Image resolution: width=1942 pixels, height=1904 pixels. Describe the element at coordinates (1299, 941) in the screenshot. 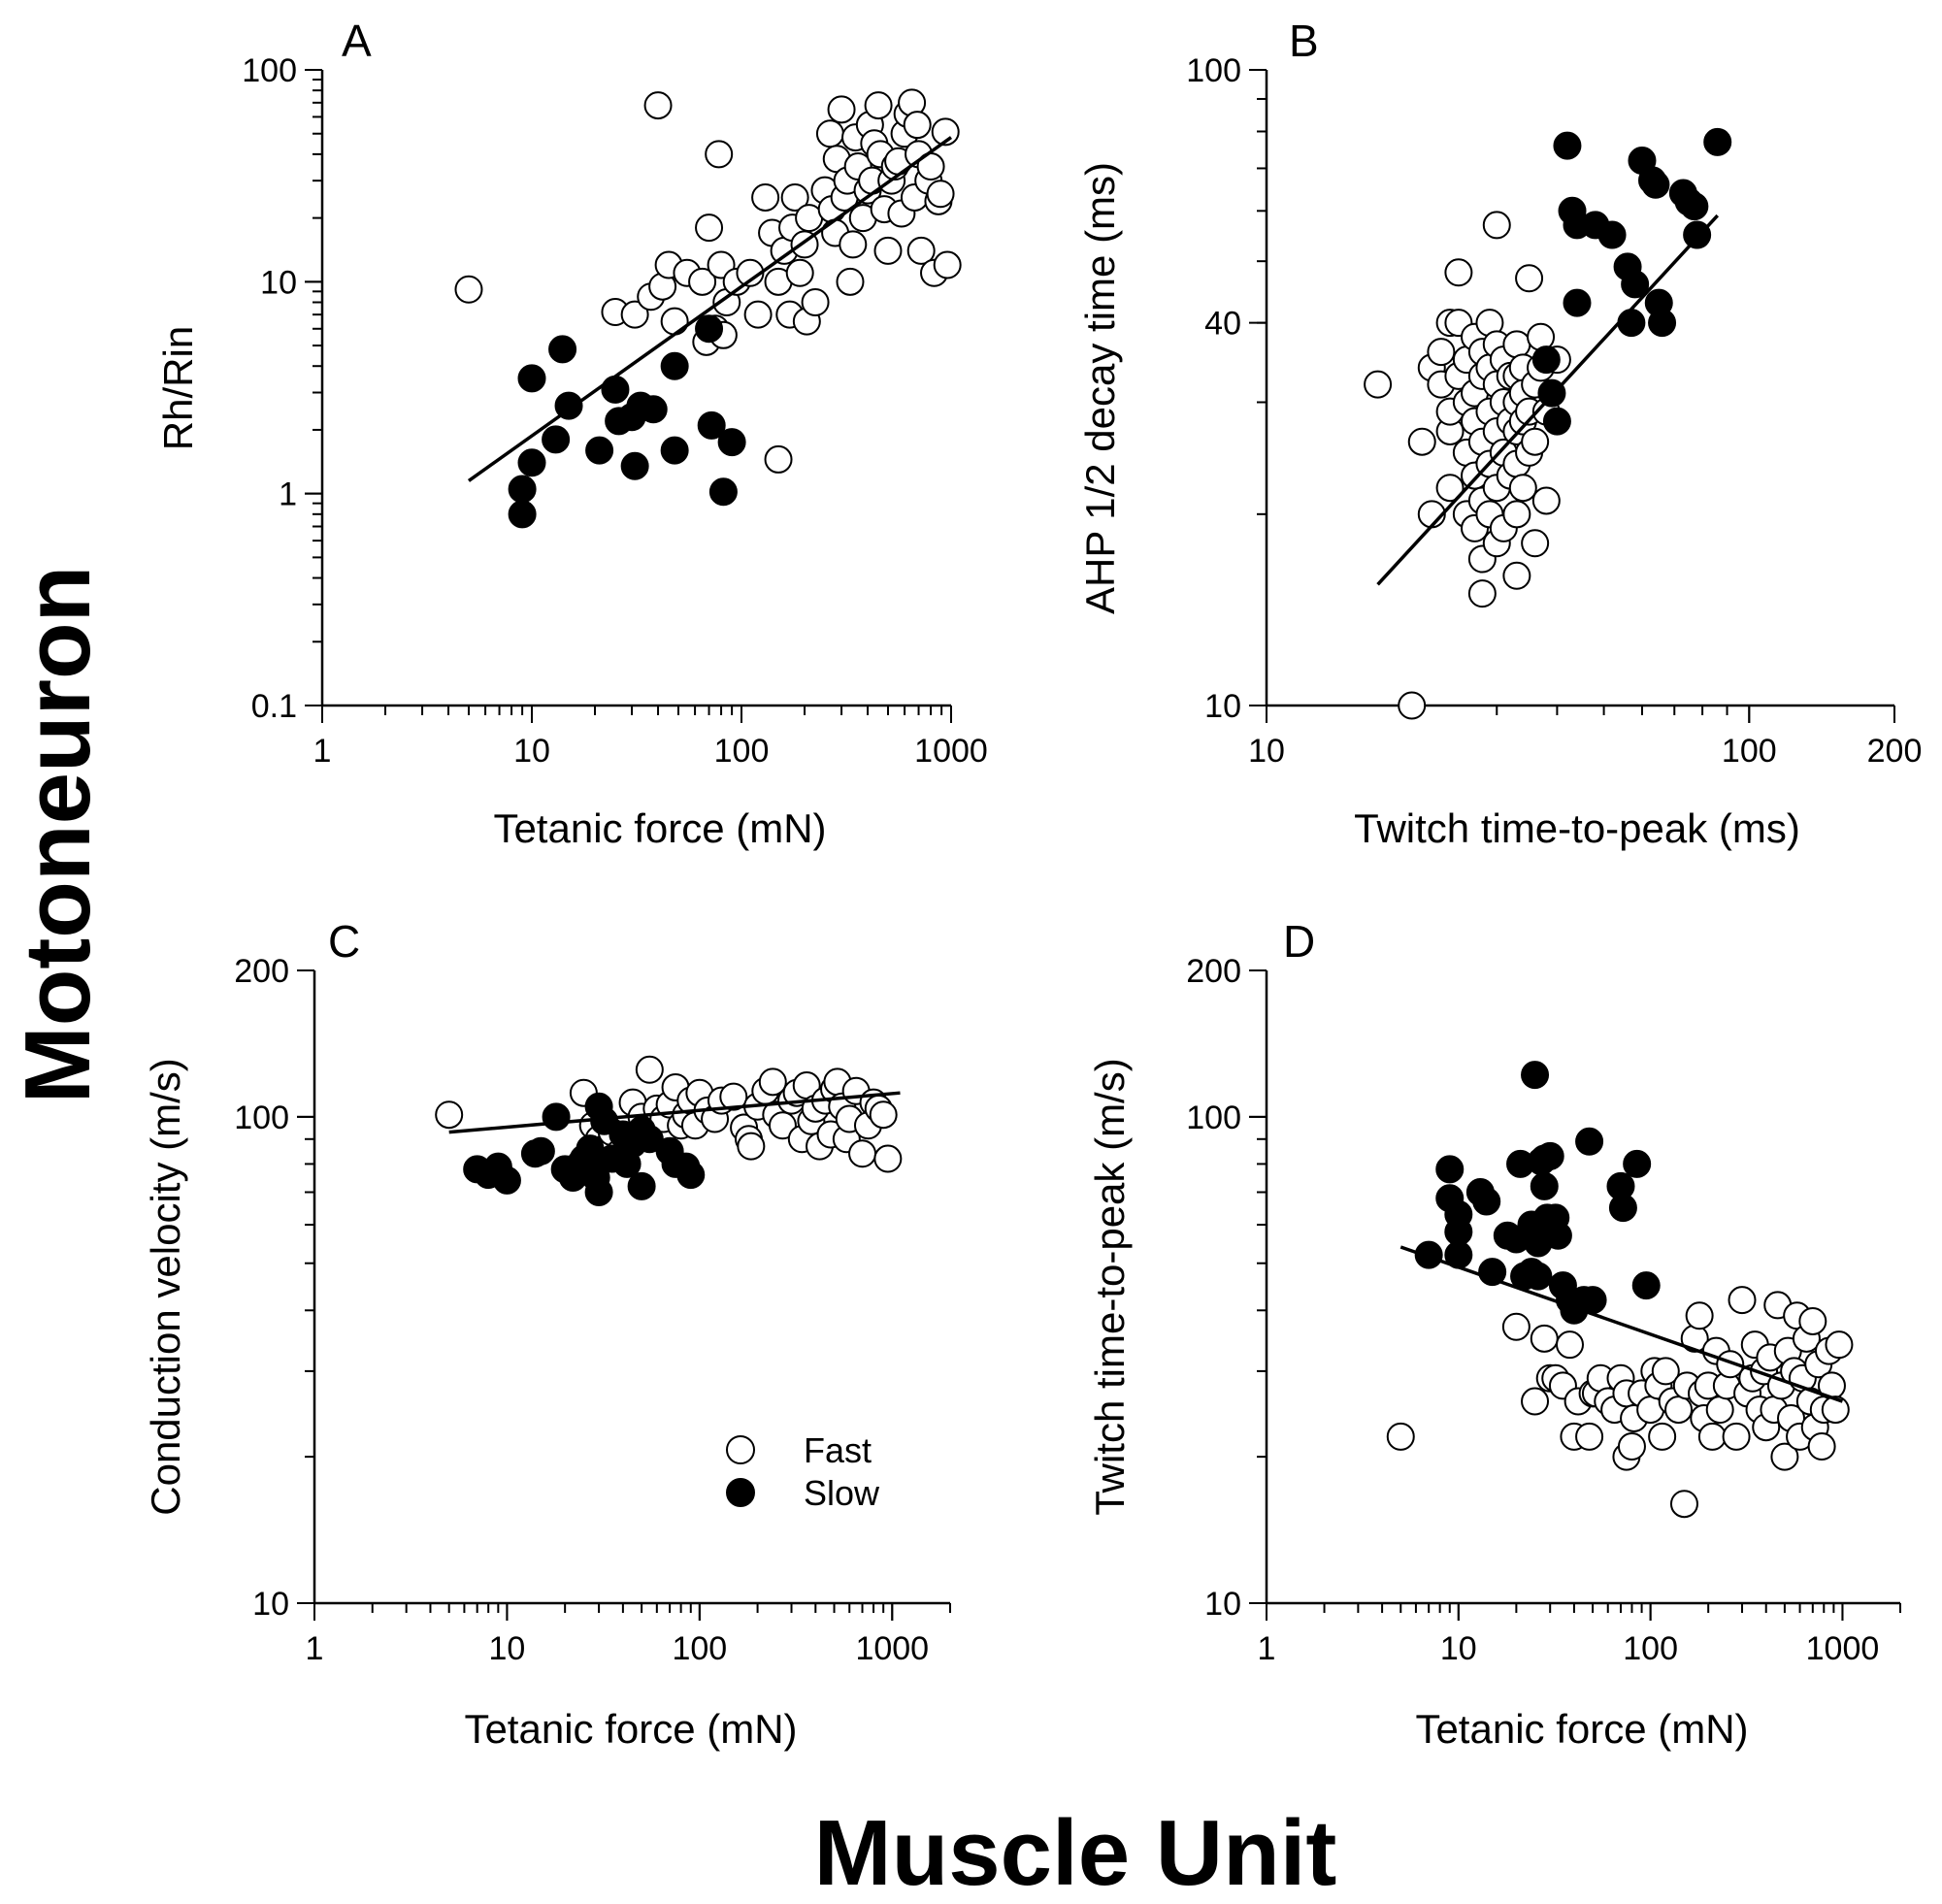

I see `panel-letter-d: D` at that location.